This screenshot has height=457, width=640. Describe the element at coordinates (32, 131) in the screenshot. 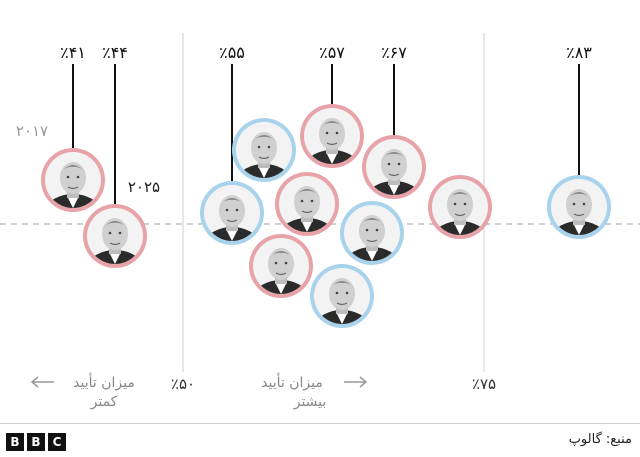

I see `year-label: ۲۰۱۷` at that location.